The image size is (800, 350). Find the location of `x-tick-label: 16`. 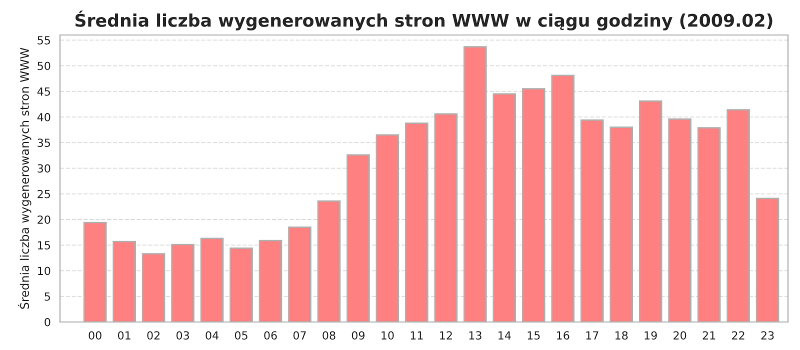

x-tick-label: 16 is located at coordinates (563, 335).